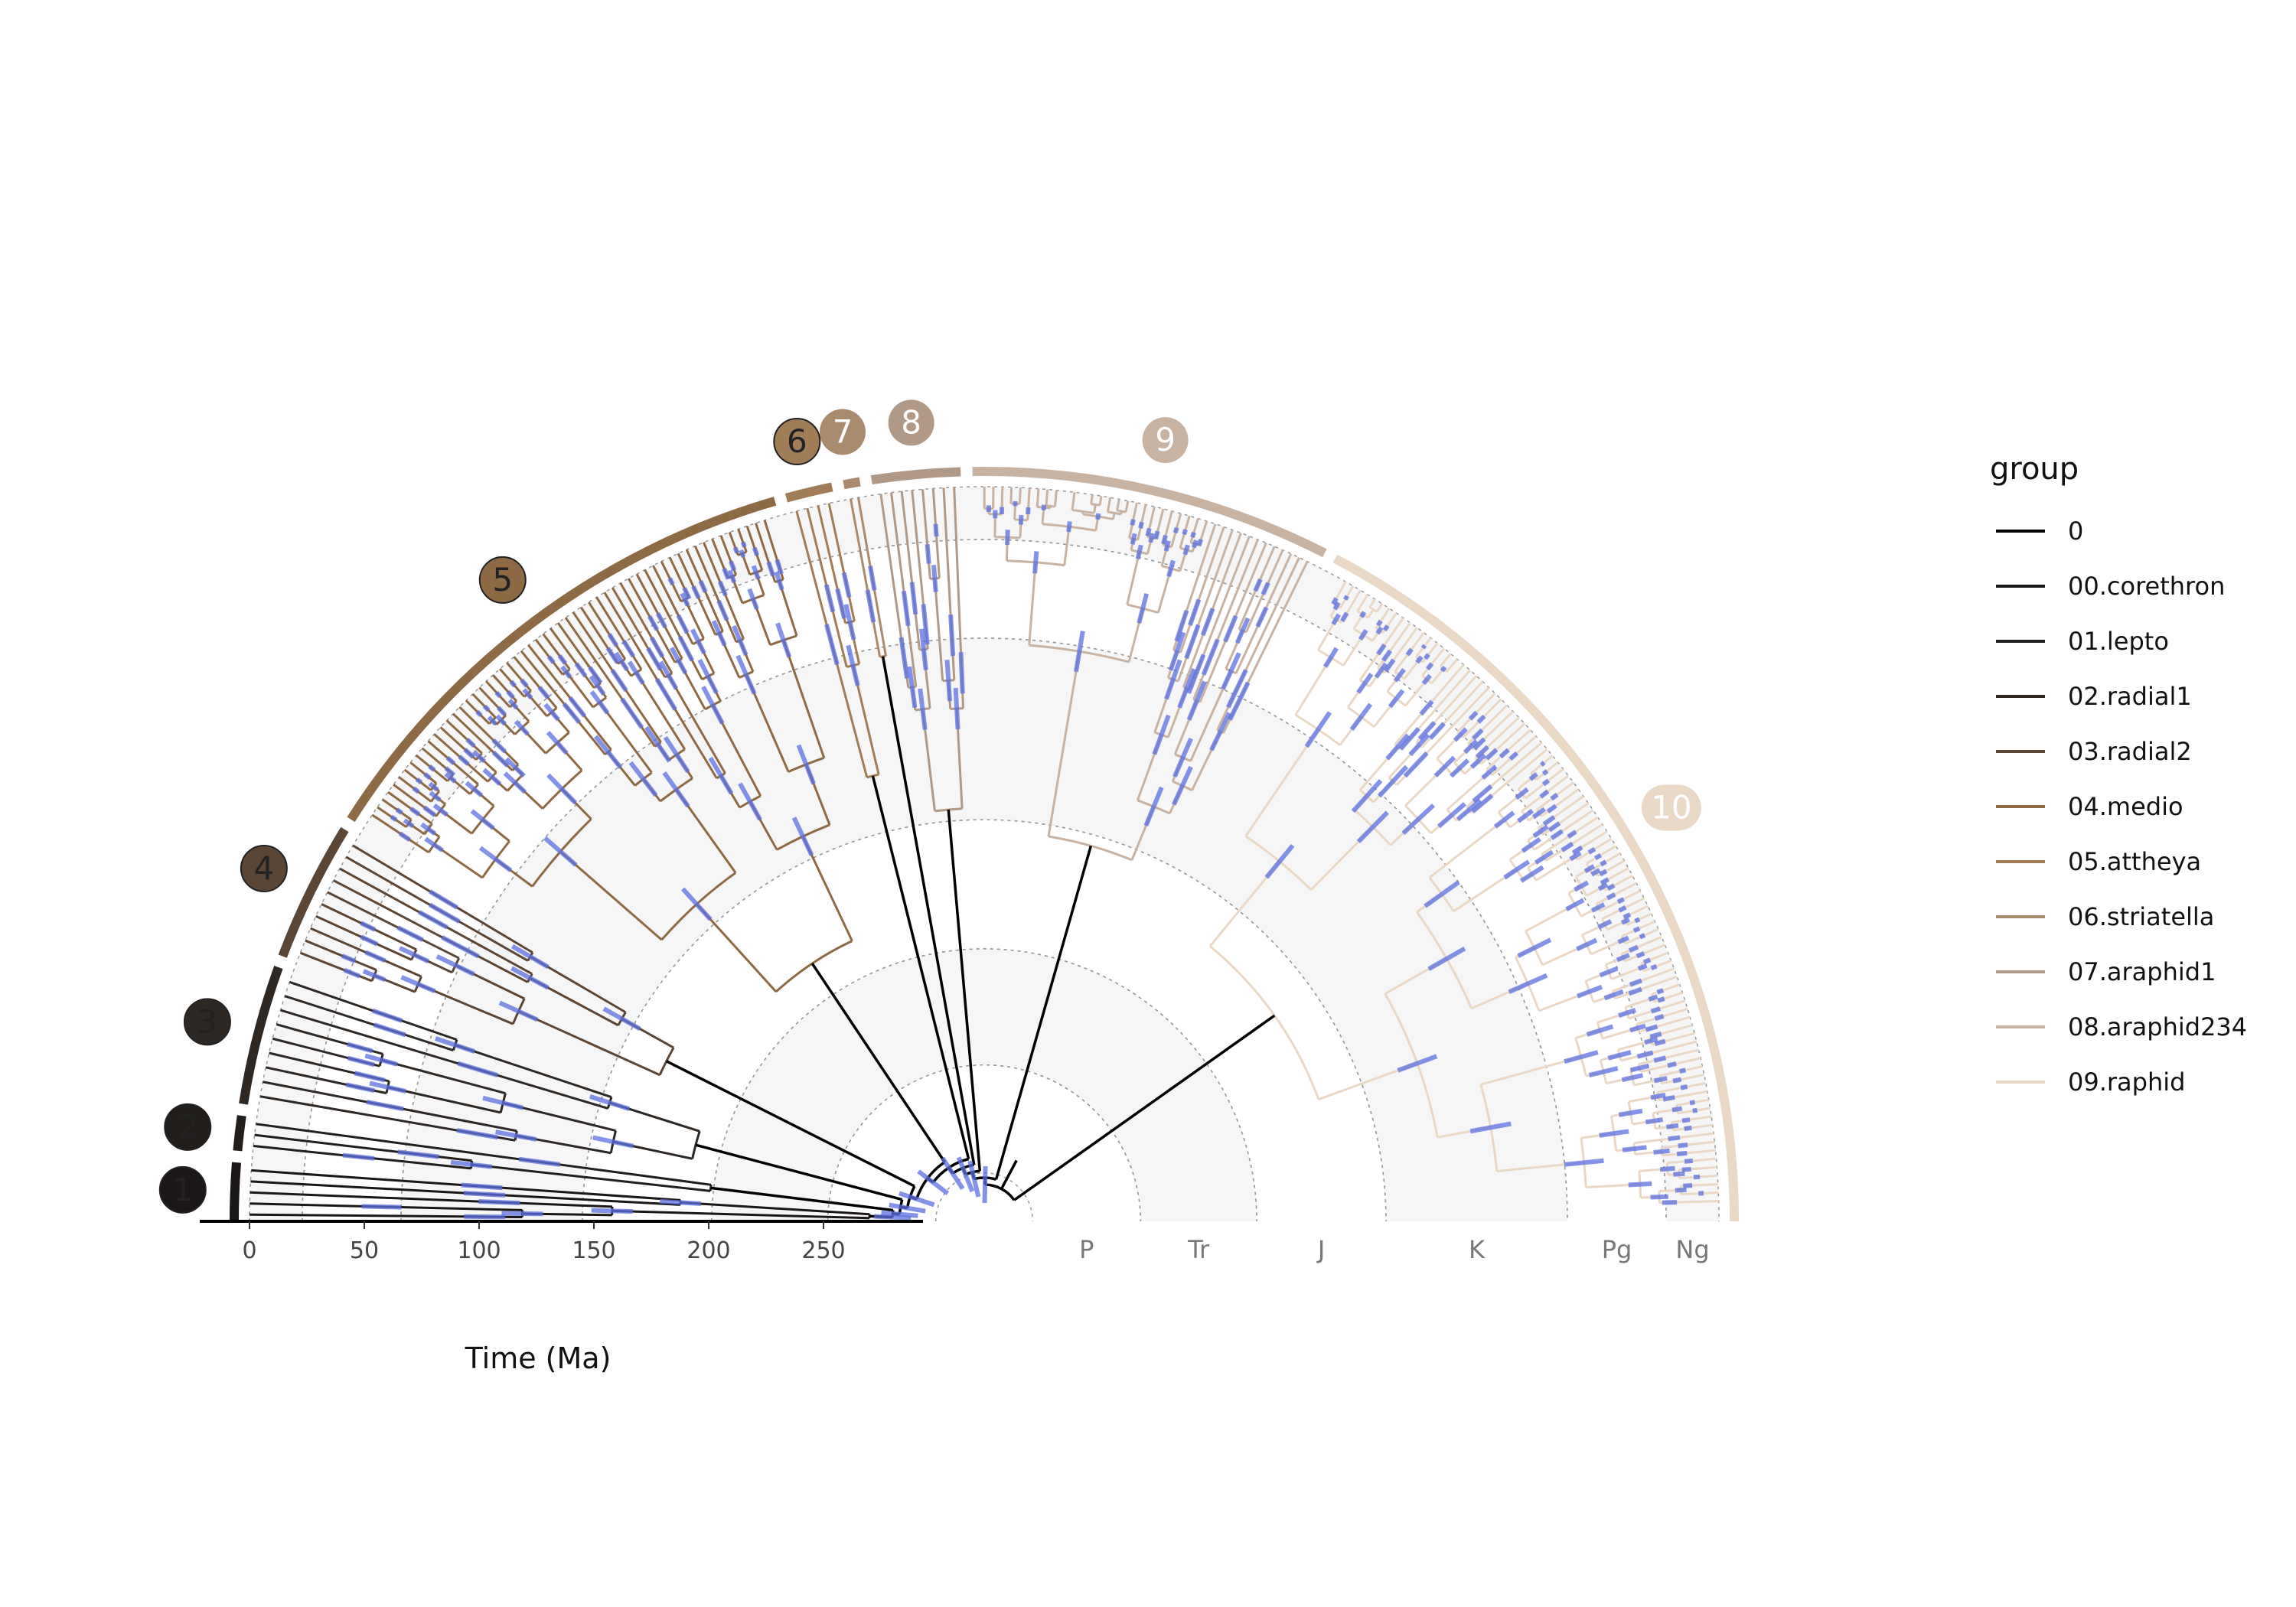  I want to click on clade-label-5: 5, so click(502, 579).